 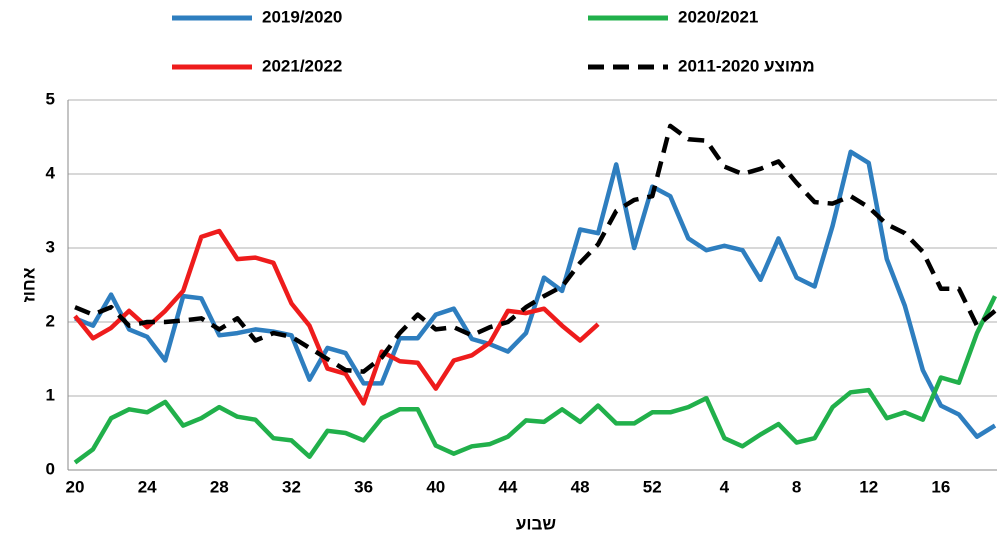 What do you see at coordinates (302, 65) in the screenshot?
I see `legend-label: 2021/2022` at bounding box center [302, 65].